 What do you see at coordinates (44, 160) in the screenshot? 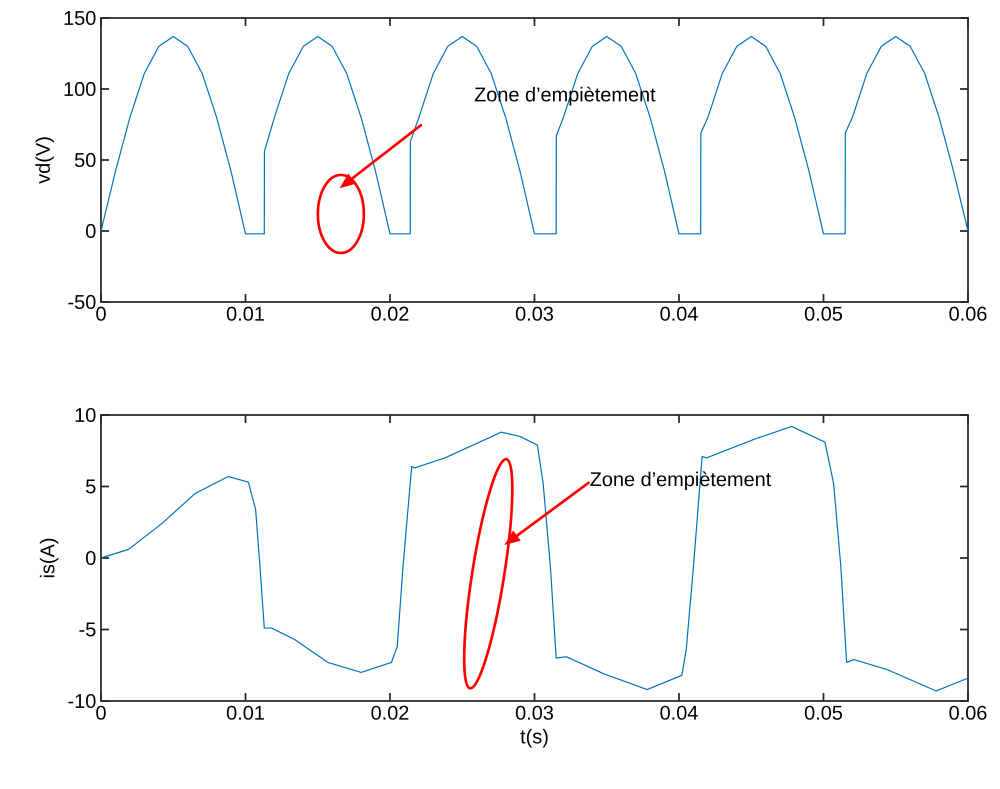
I see `y-axis-title: vd(V)` at bounding box center [44, 160].